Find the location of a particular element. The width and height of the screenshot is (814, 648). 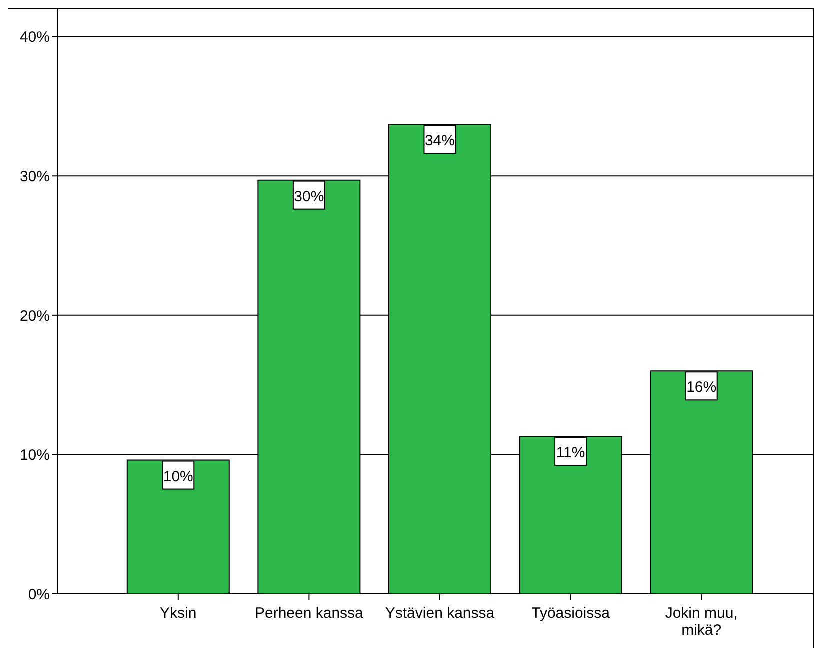

x-tick-label: Perheen kanssa is located at coordinates (309, 613).